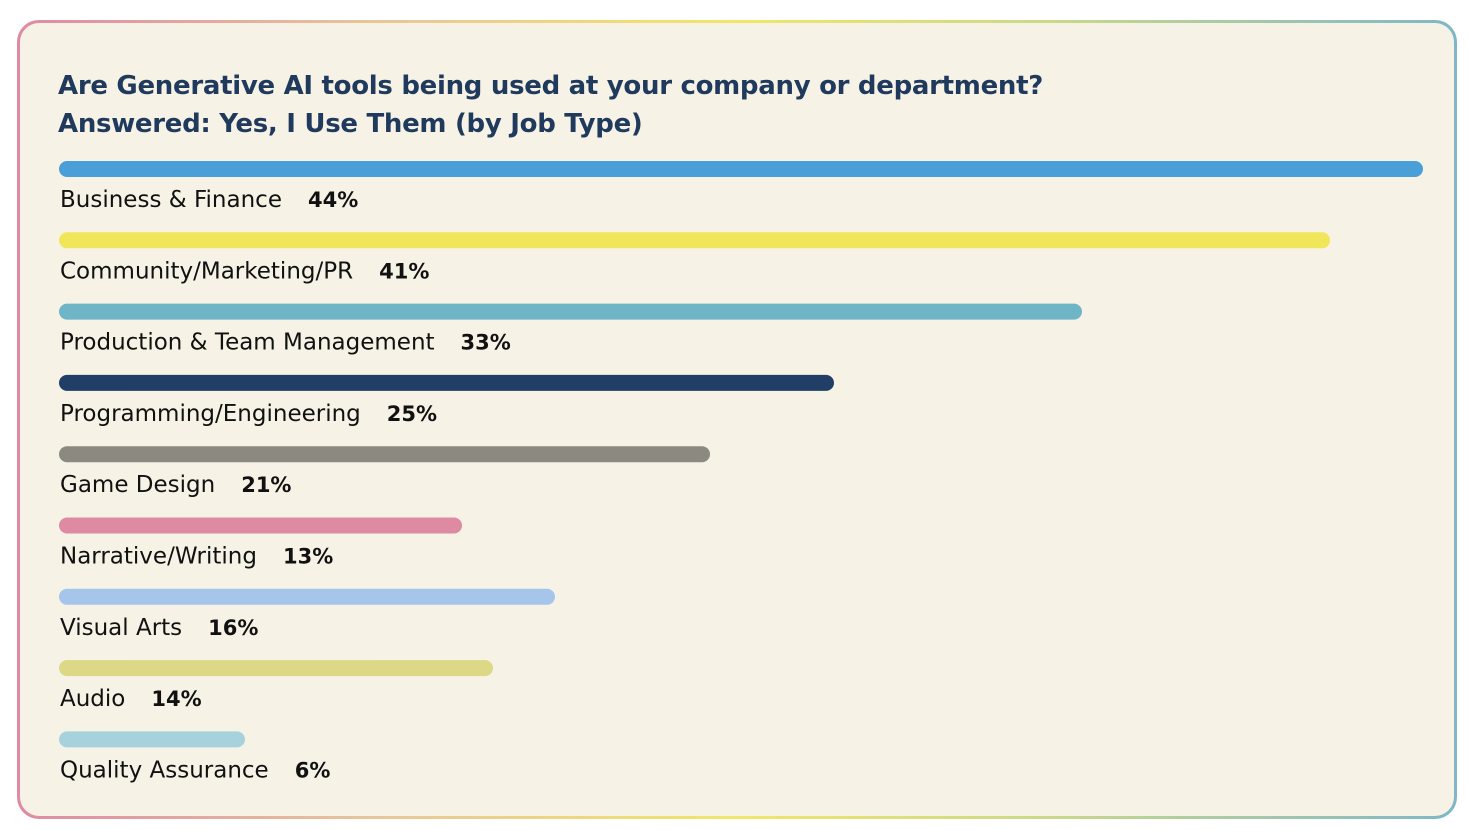  I want to click on value-label-6: 16%, so click(233, 628).